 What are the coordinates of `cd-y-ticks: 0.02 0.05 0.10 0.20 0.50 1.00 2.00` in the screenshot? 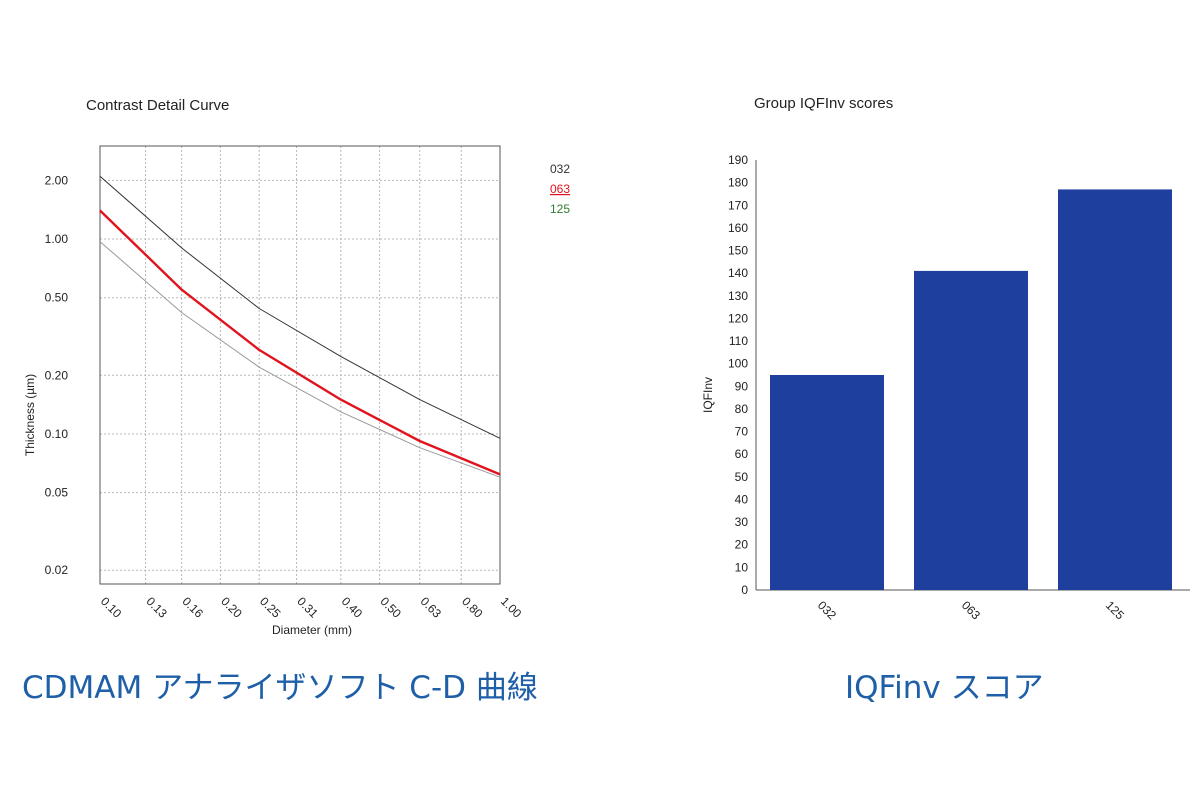 It's located at (57, 375).